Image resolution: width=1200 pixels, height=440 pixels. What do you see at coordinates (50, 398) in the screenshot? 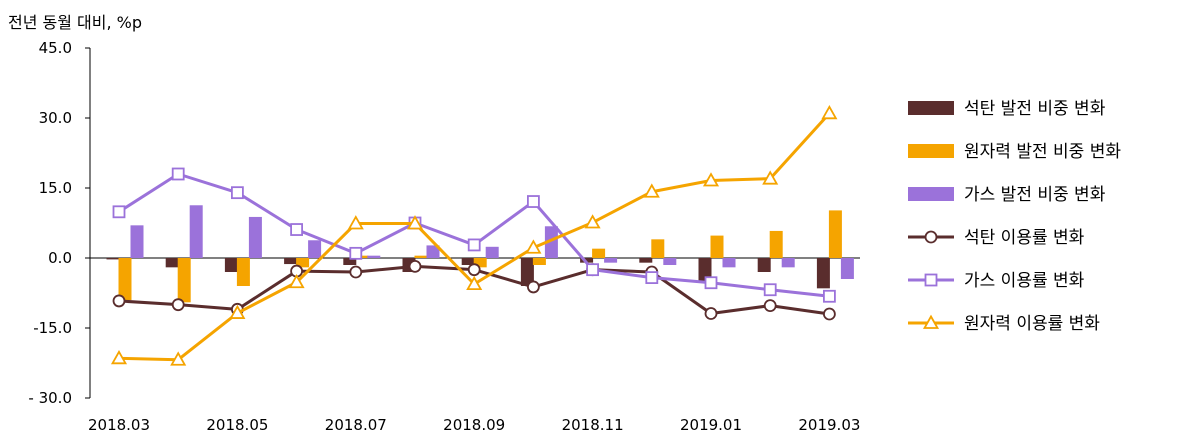
I see `y-tick-label: - 30.0` at bounding box center [50, 398].